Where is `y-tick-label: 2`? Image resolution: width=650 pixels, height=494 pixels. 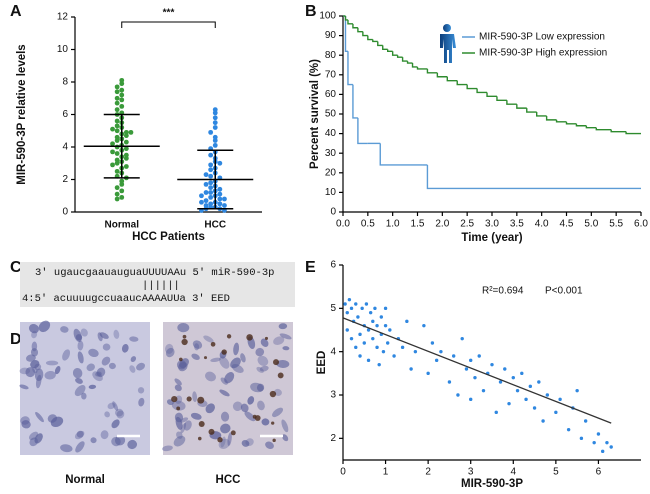 y-tick-label: 2 is located at coordinates (333, 438).